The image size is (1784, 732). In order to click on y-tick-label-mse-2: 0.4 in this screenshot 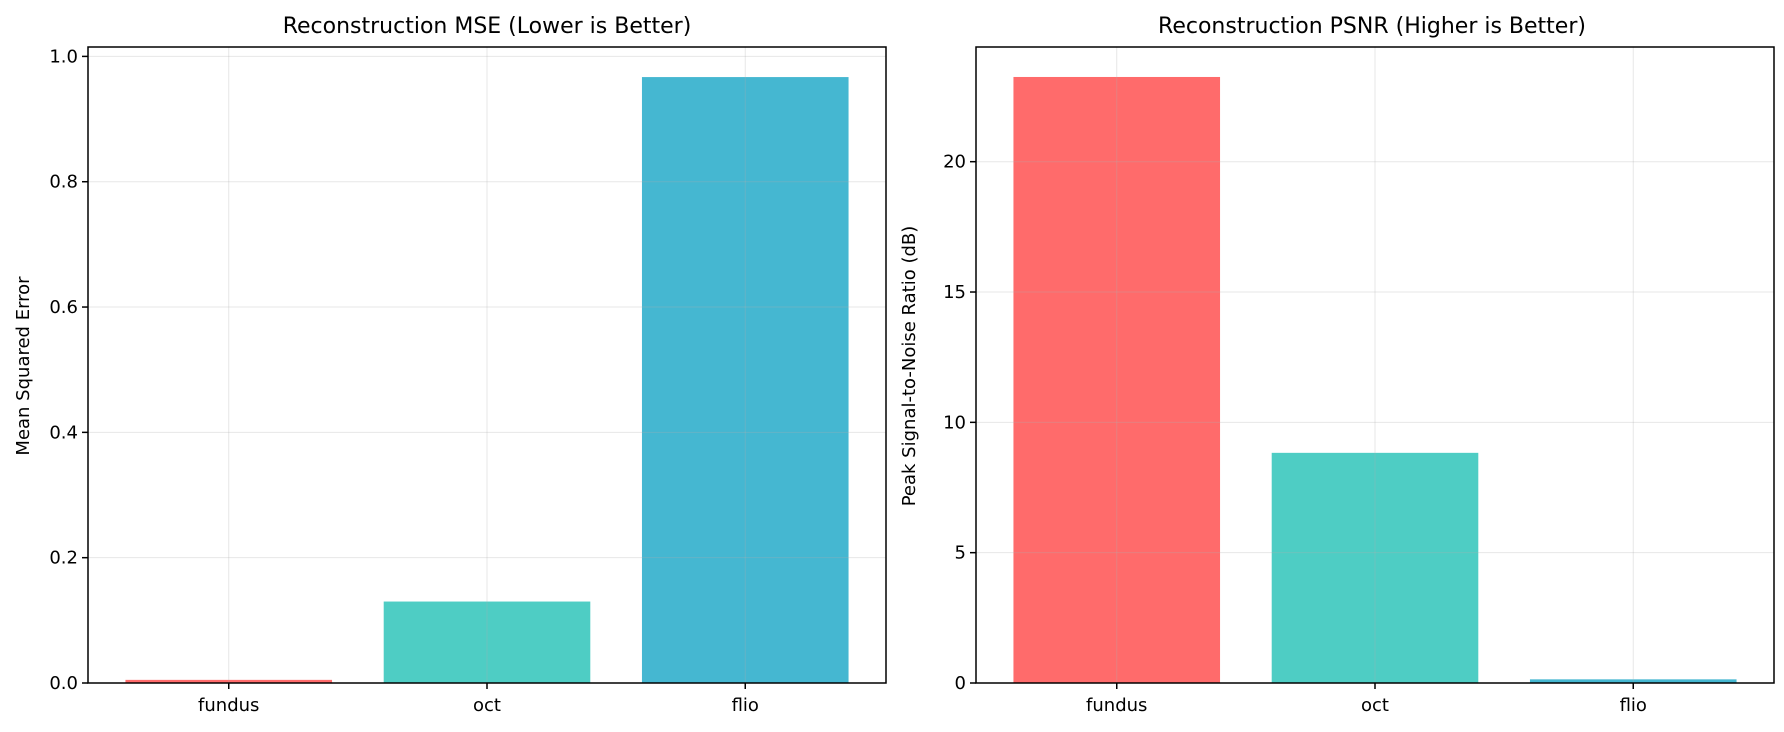, I will do `click(63, 432)`.